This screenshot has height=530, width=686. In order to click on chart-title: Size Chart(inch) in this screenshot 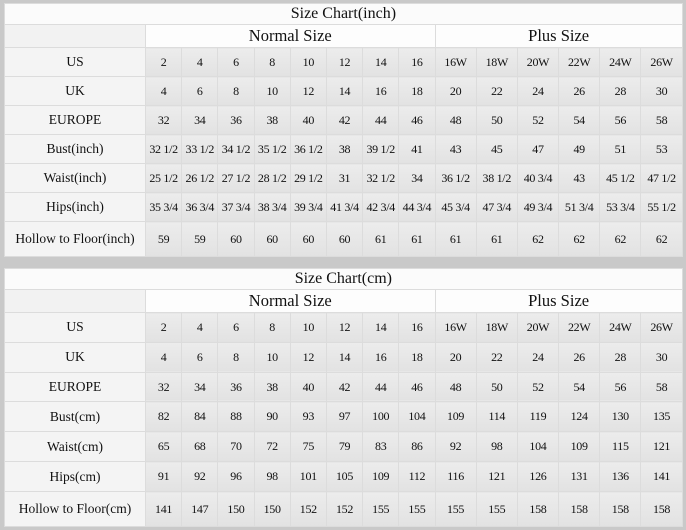, I will do `click(343, 14)`.